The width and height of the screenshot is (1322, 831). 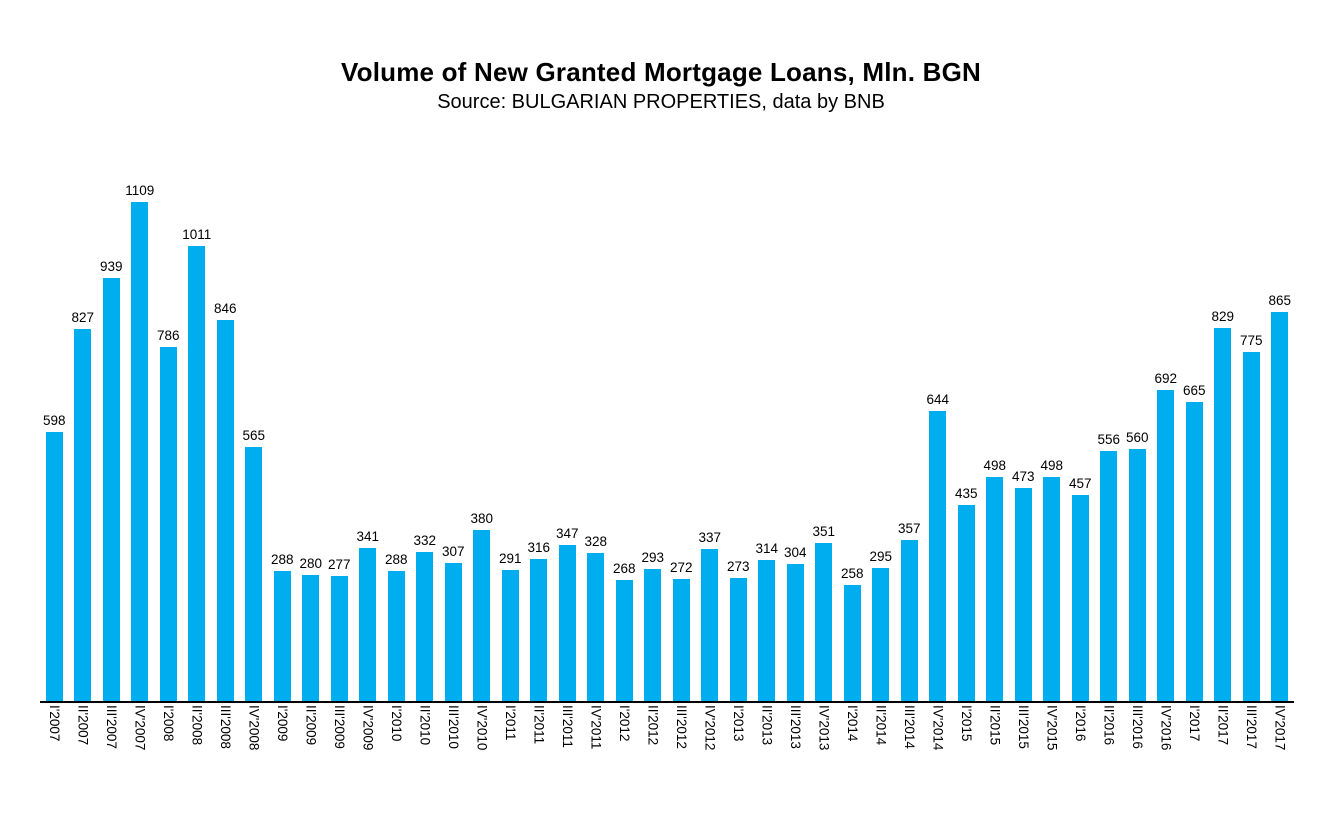 I want to click on bar-value-label: 347, so click(x=567, y=533).